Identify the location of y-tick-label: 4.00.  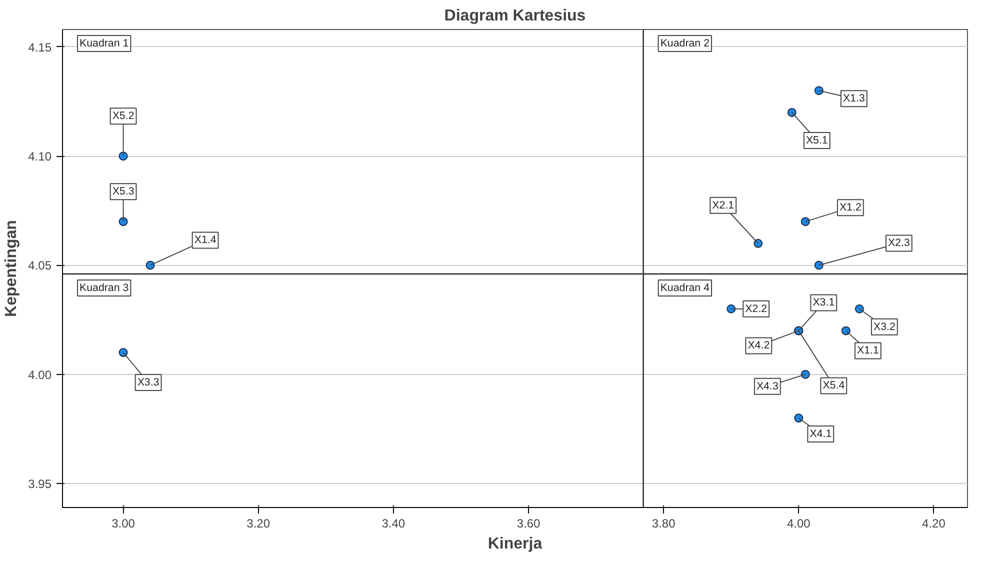
(40, 375).